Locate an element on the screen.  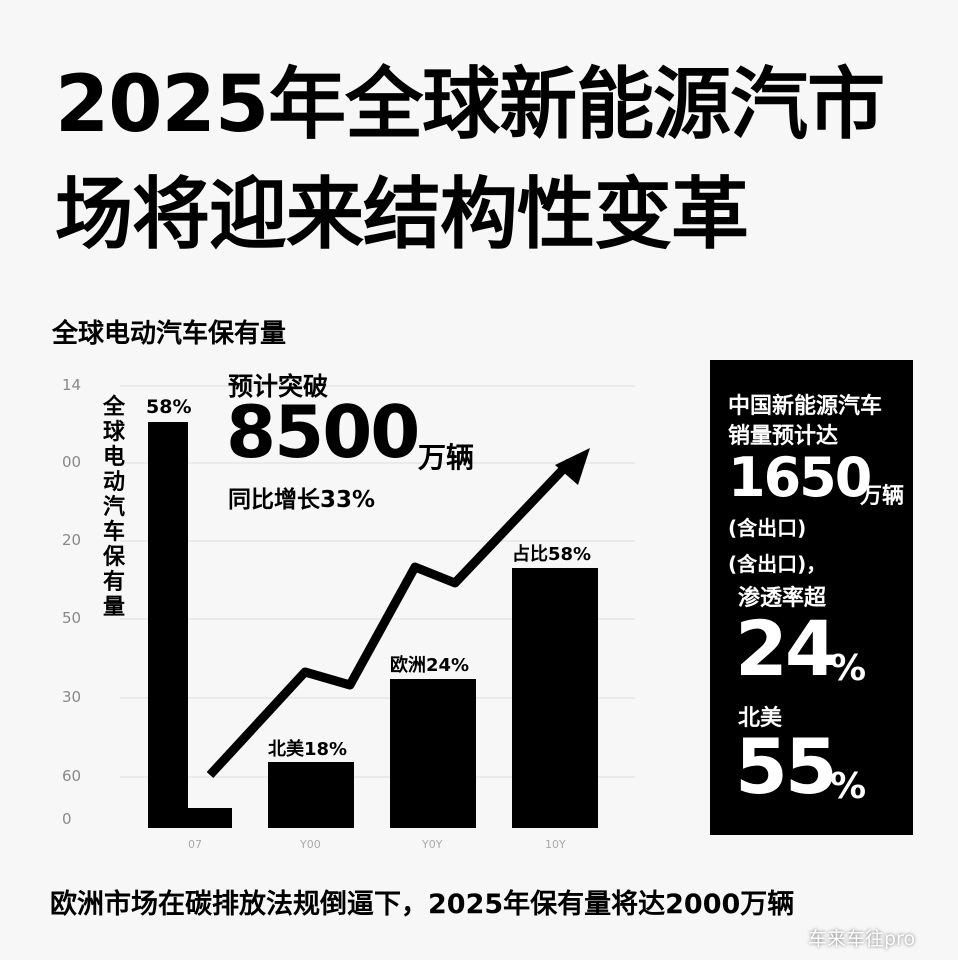
x-label: Y00 is located at coordinates (310, 844).